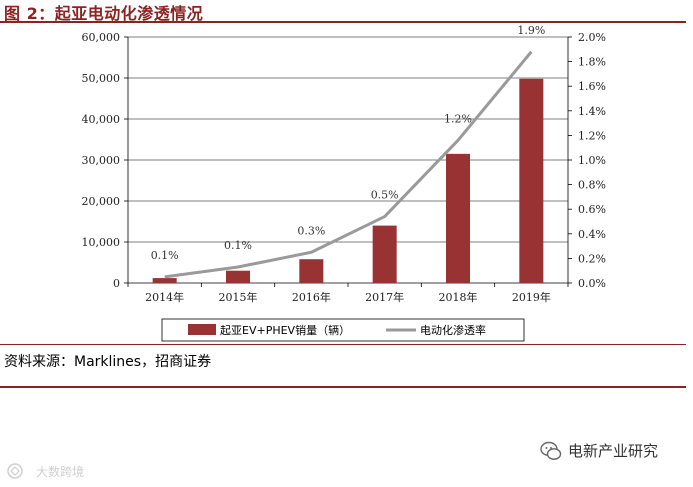 This screenshot has height=487, width=693. I want to click on x-tick-label: 2014年, so click(164, 297).